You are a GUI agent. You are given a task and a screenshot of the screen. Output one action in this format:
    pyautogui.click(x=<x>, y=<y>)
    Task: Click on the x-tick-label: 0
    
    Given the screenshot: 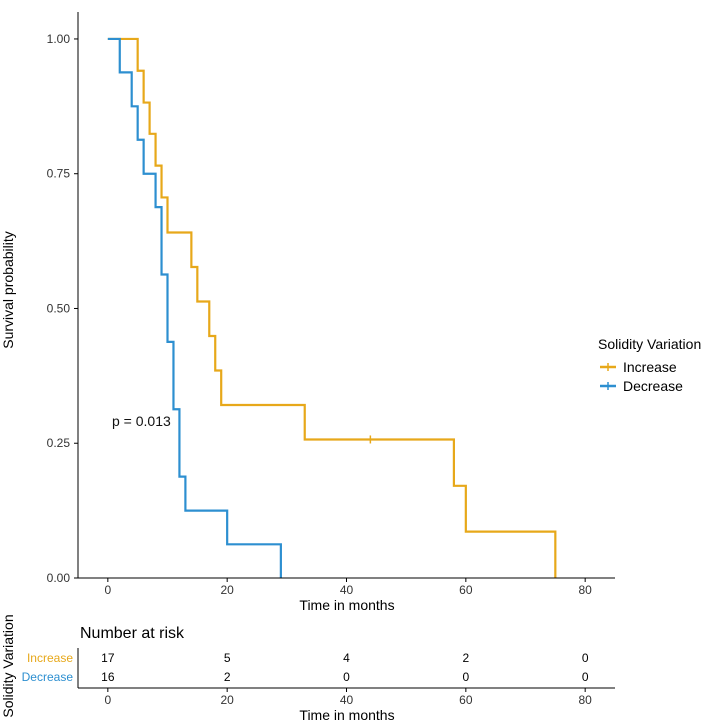 What is the action you would take?
    pyautogui.click(x=107, y=590)
    